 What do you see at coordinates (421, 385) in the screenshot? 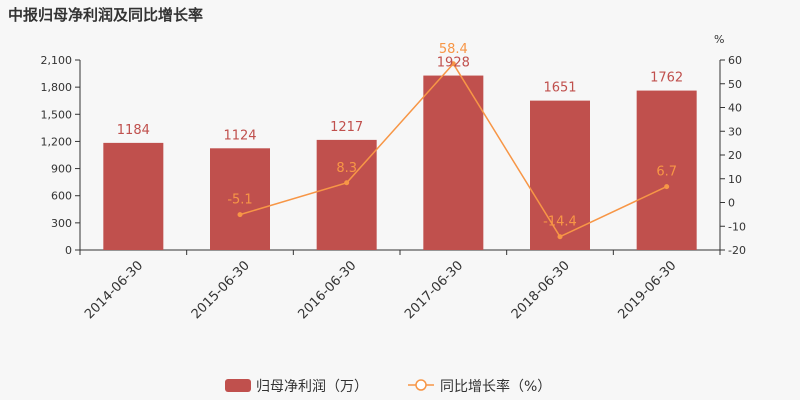
I see `legend-line-marker` at bounding box center [421, 385].